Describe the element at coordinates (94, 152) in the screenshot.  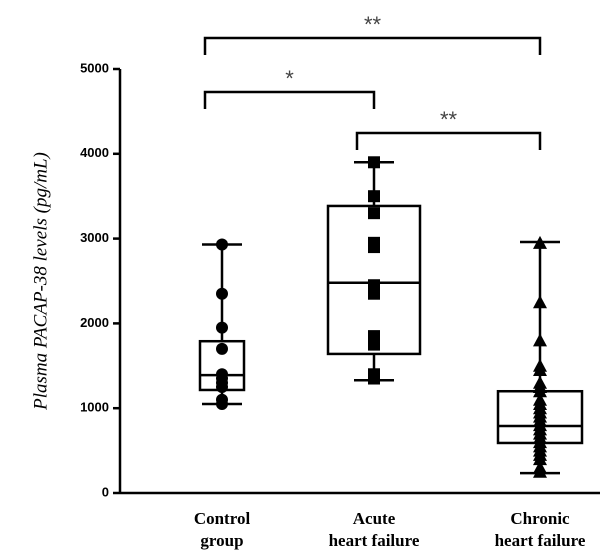
I see `y-tick-label: 4000` at that location.